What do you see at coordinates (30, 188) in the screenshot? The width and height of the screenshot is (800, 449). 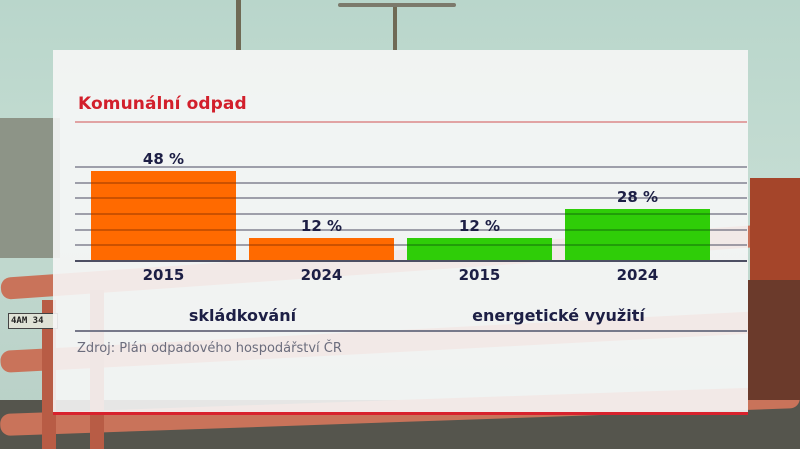 I see `truck-left` at bounding box center [30, 188].